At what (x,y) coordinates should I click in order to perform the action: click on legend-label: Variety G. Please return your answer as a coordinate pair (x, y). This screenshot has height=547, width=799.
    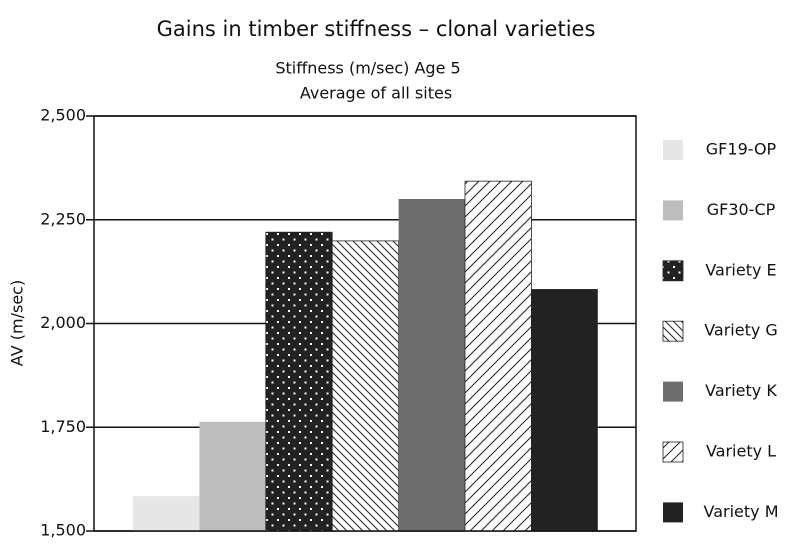
    Looking at the image, I should click on (741, 330).